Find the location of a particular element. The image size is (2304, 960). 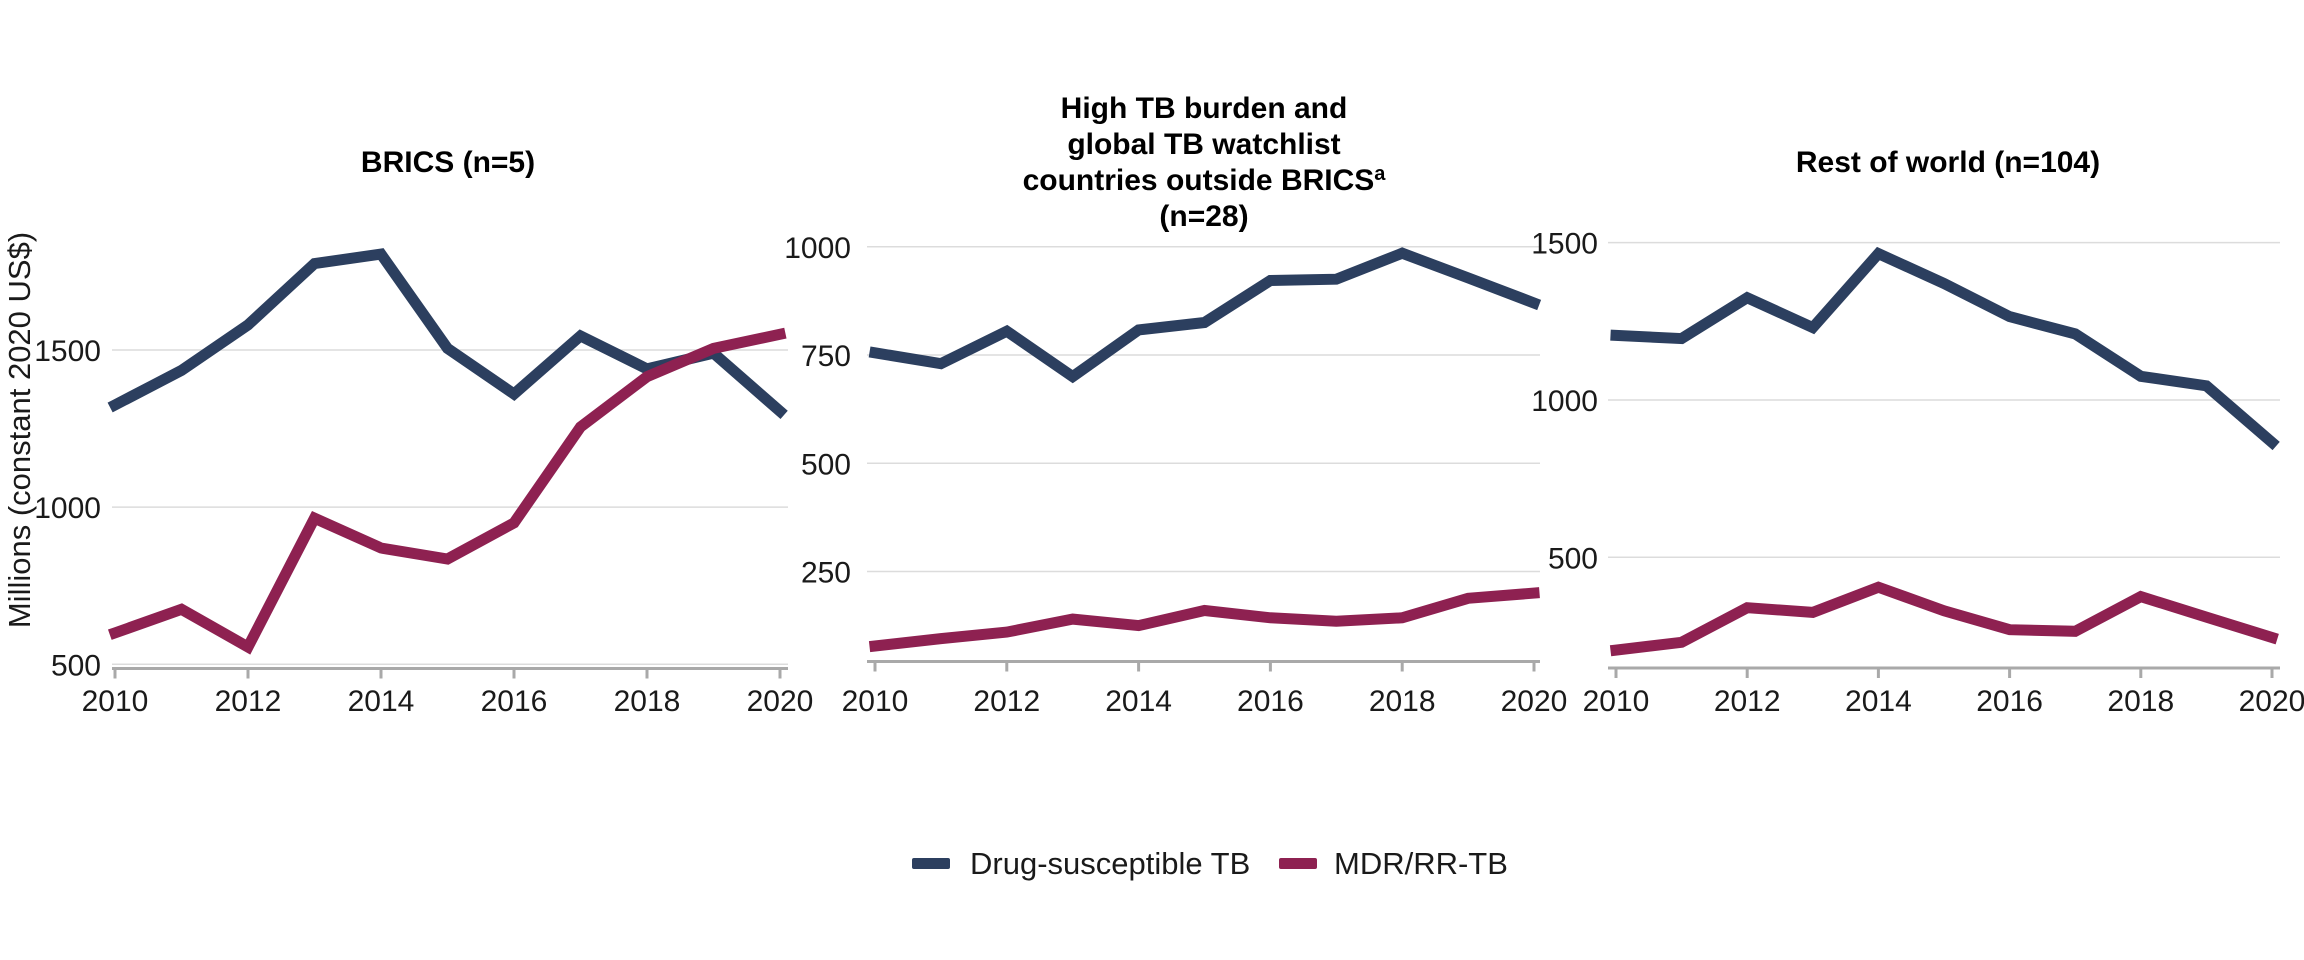

panel-title-text: global TB watchlist is located at coordinates (1203, 144).